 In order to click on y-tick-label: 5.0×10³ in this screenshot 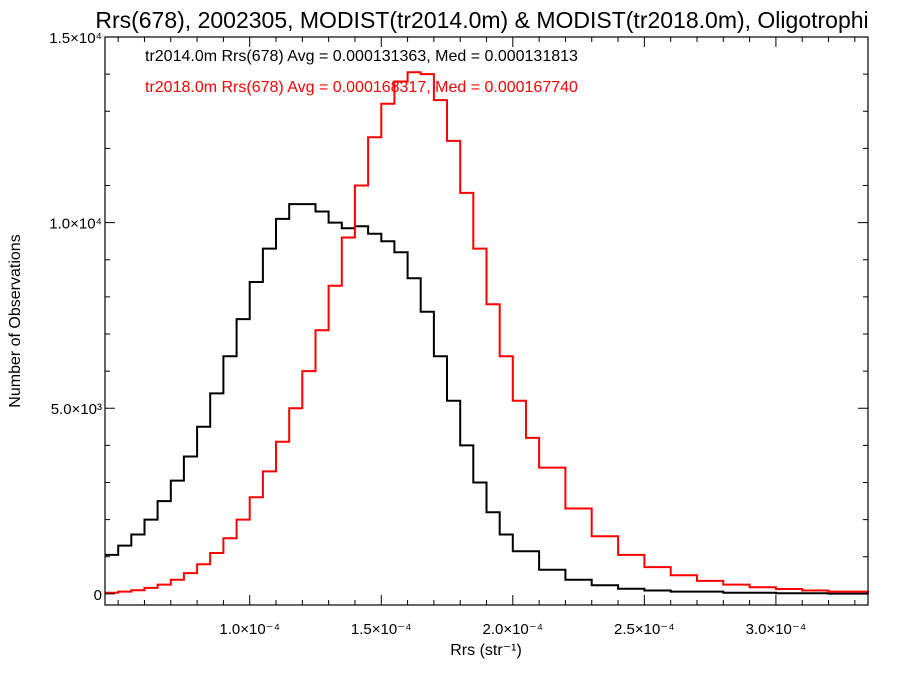, I will do `click(76, 409)`.